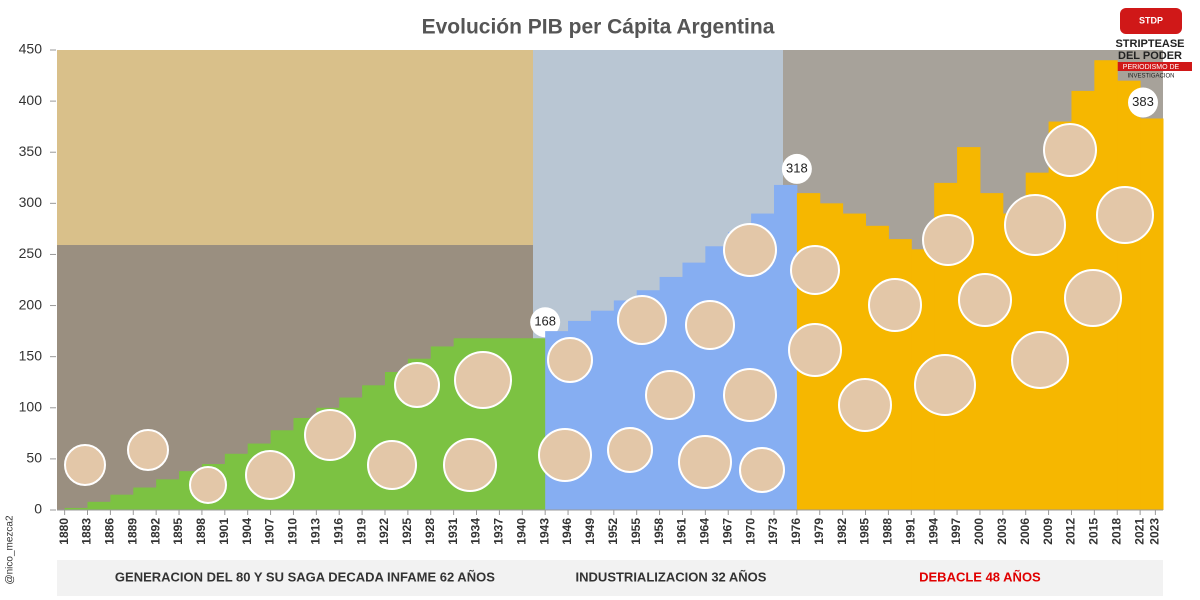 This screenshot has width=1200, height=600. What do you see at coordinates (1155, 531) in the screenshot?
I see `x-tick-label: 2023` at bounding box center [1155, 531].